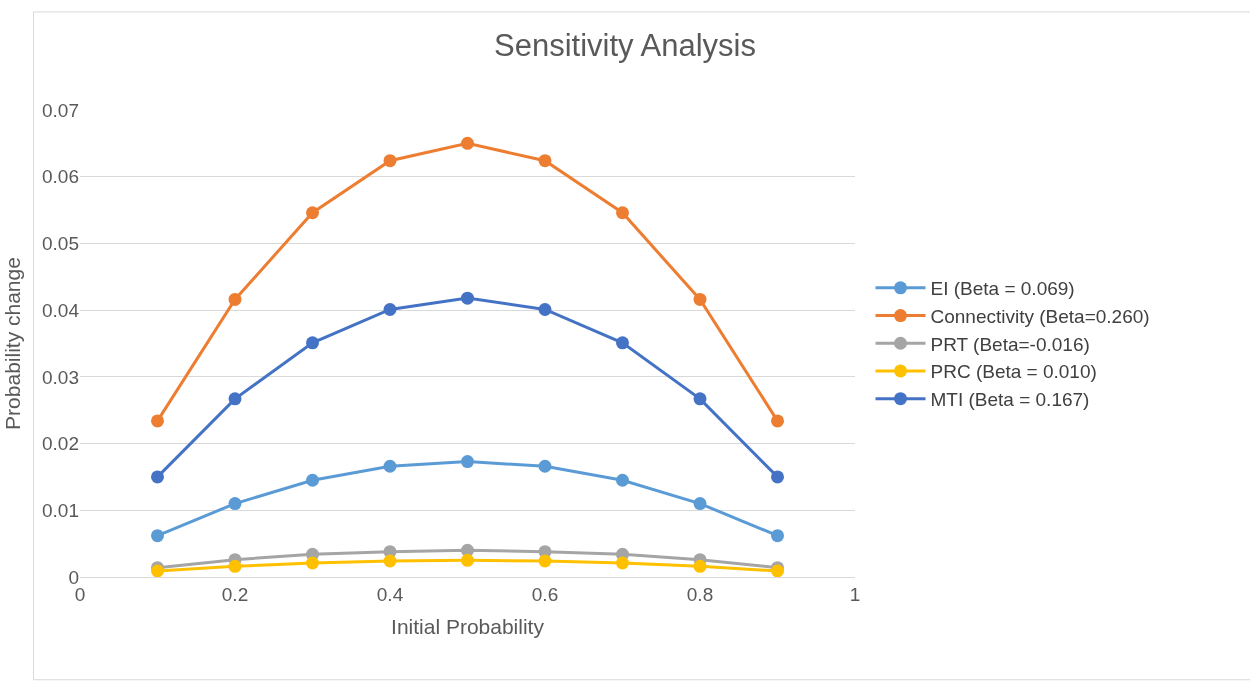  Describe the element at coordinates (60, 244) in the screenshot. I see `y-tick-label: 0.05` at that location.